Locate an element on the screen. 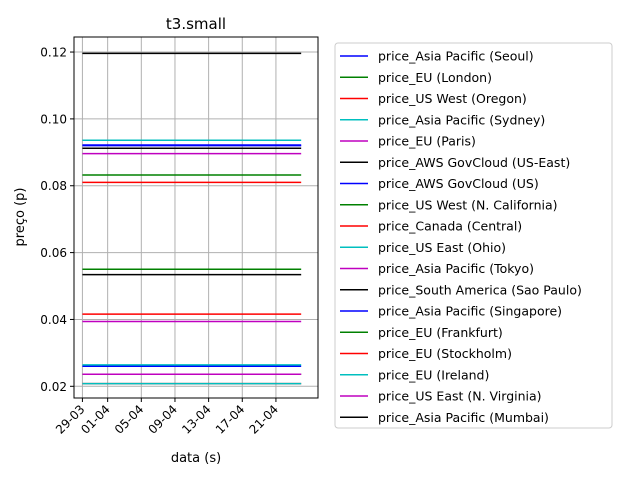  legend-item: price_US West (N. California) is located at coordinates (449, 204).